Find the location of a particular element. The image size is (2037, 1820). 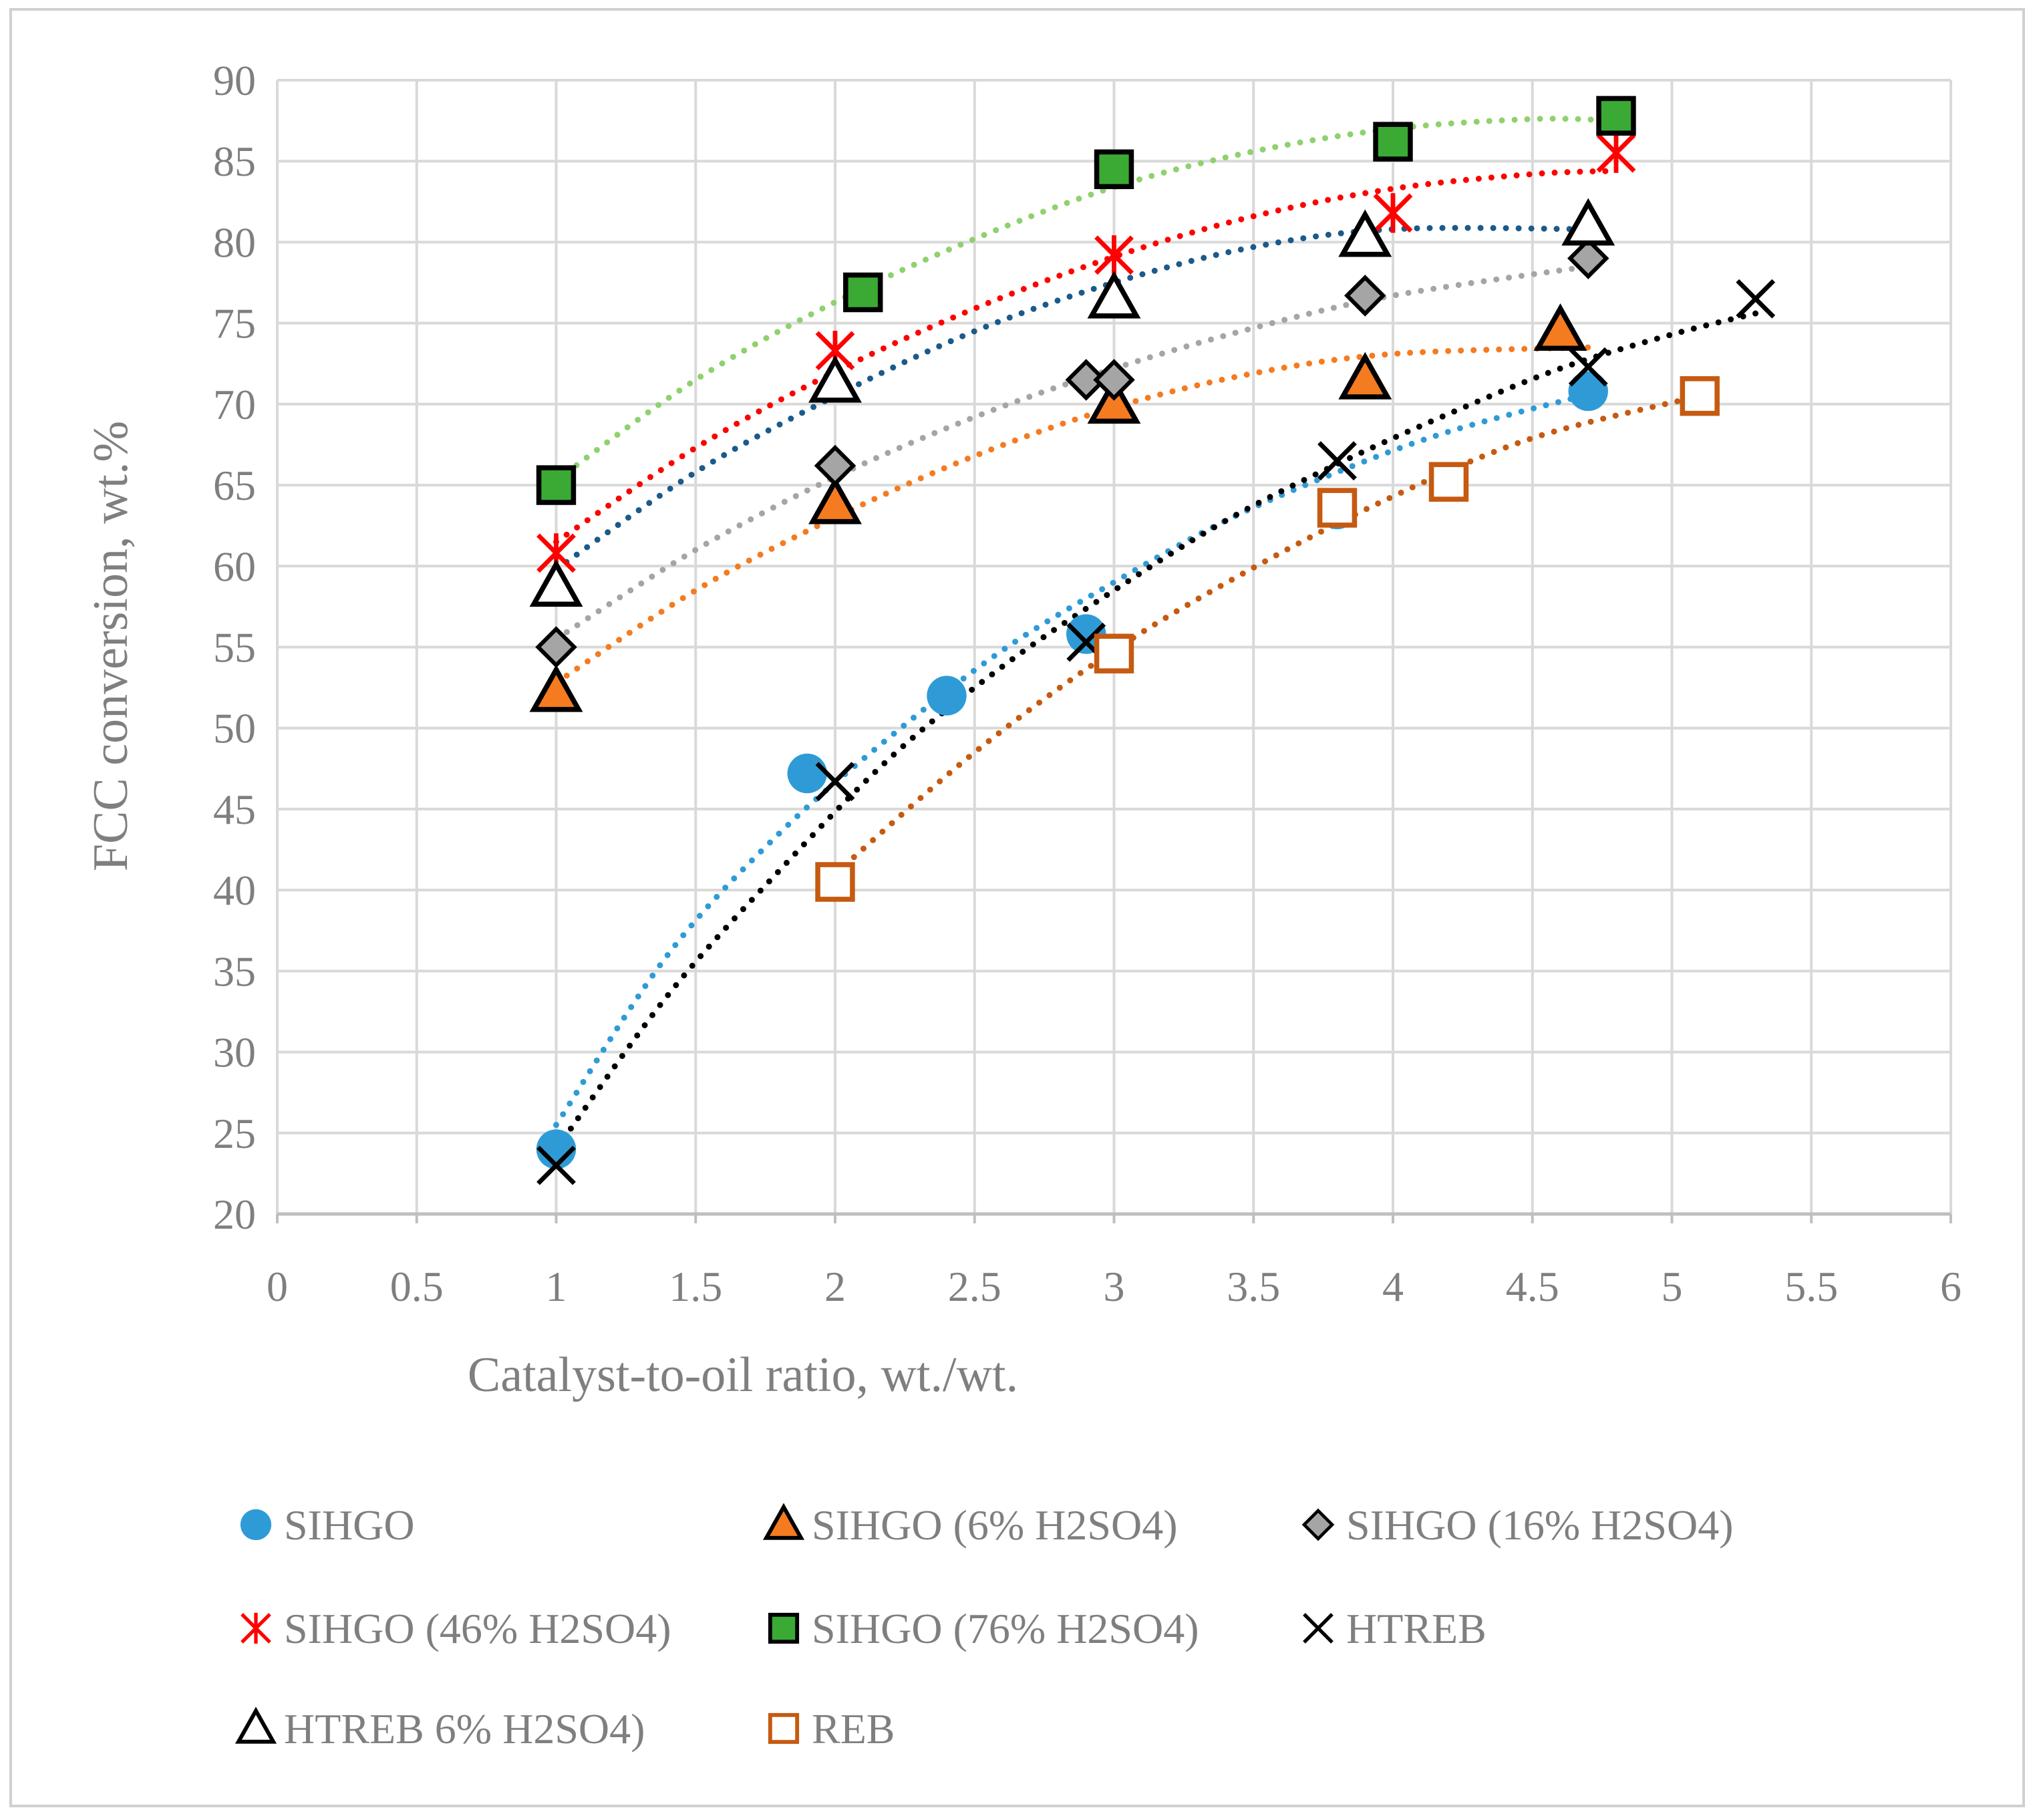

legend-label: HTREB 6% H2SO4) is located at coordinates (465, 1729).